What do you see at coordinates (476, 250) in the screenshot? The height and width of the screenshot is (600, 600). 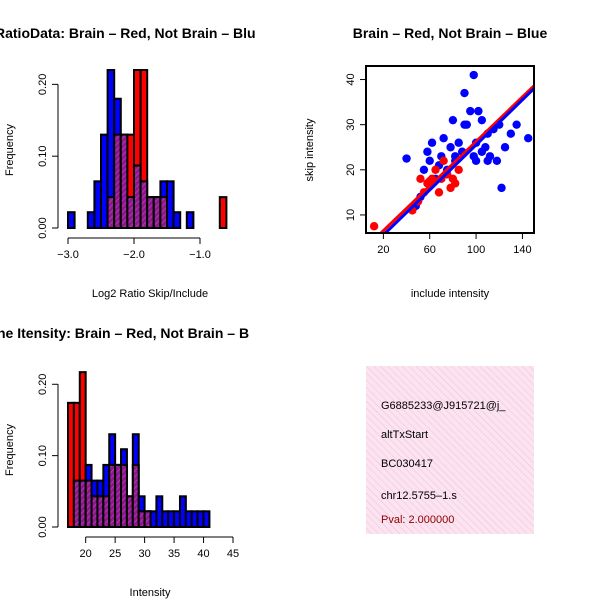 I see `x-tick-label: 100` at bounding box center [476, 250].